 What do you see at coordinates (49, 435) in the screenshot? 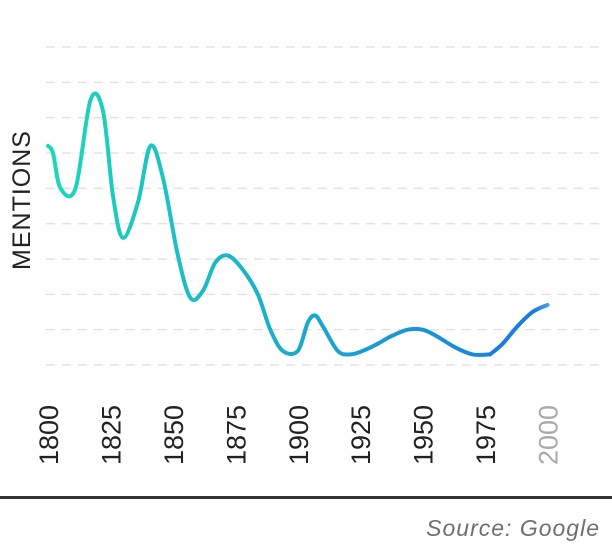
I see `x-tick-label: 1800` at bounding box center [49, 435].